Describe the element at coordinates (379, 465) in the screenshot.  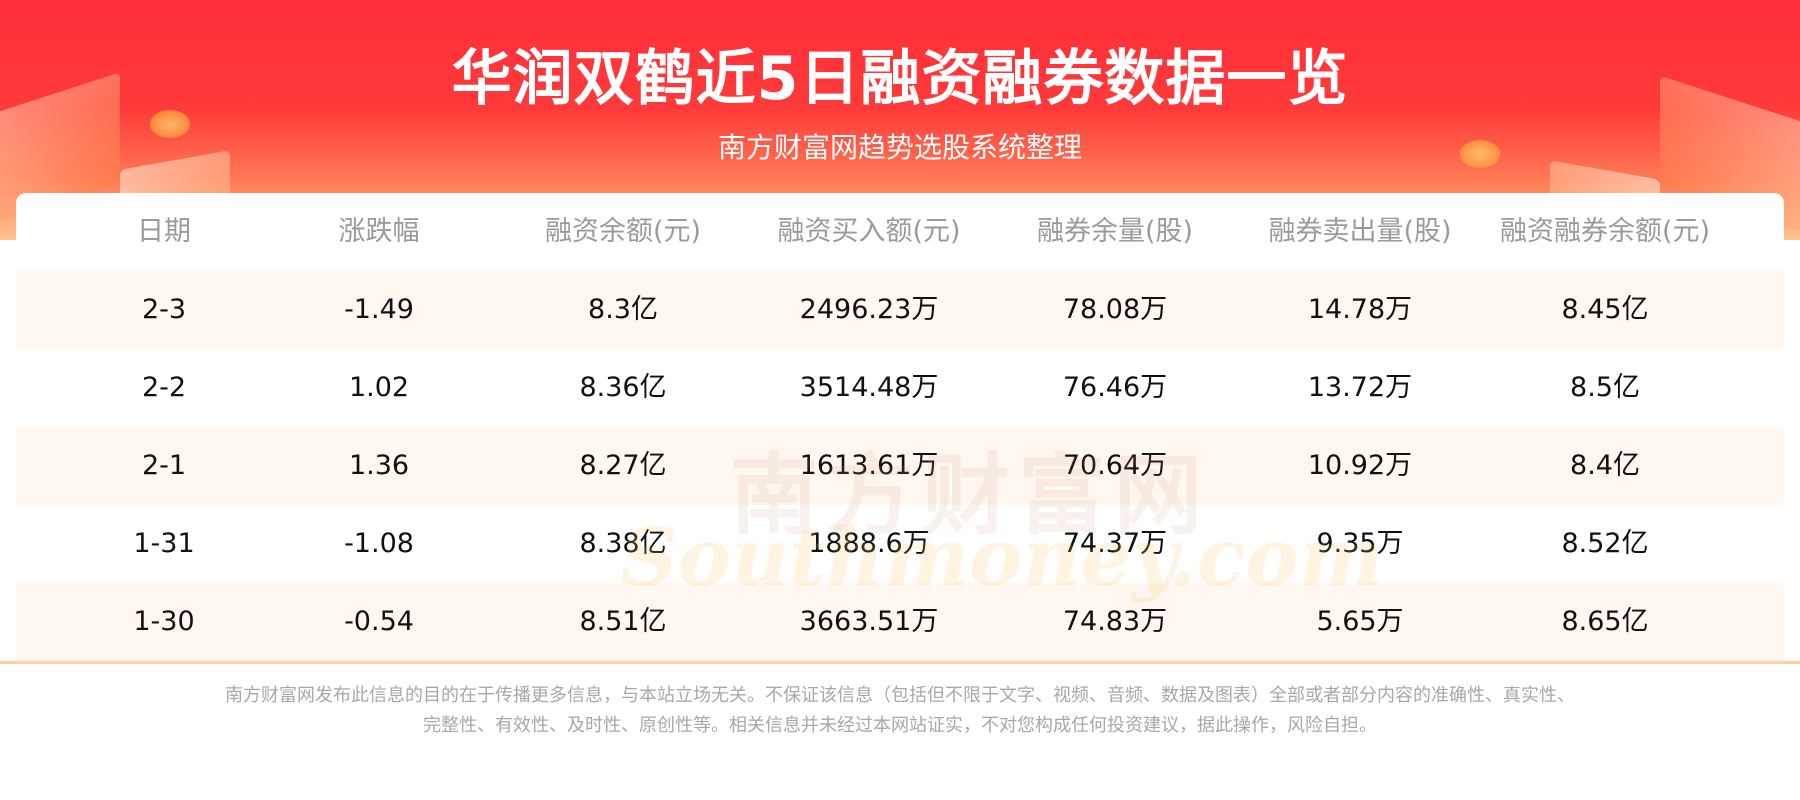
I see `table-cell: 1.36` at that location.